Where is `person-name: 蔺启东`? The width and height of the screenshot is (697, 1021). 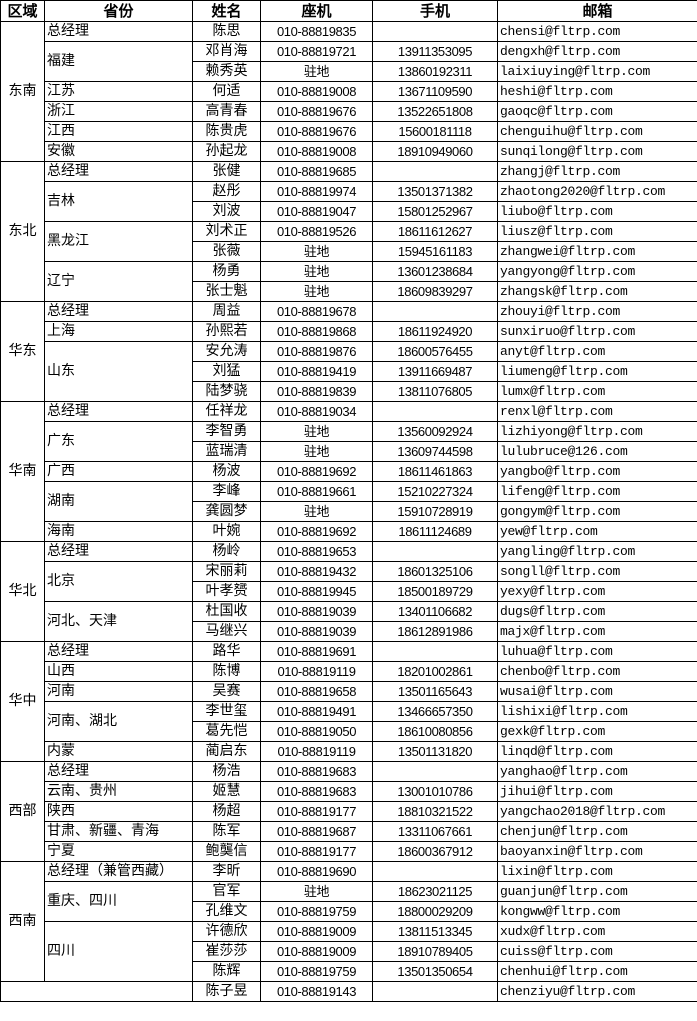 person-name: 蔺启东 is located at coordinates (226, 751).